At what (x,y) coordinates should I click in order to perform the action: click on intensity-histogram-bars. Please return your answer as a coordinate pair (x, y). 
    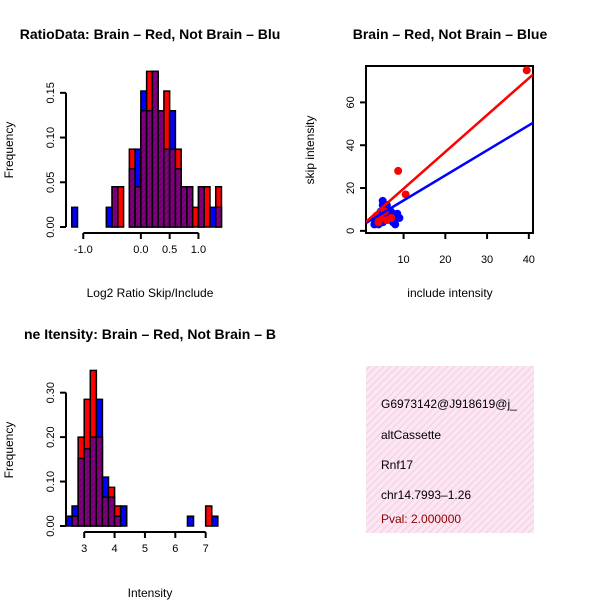
    Looking at the image, I should click on (142, 448).